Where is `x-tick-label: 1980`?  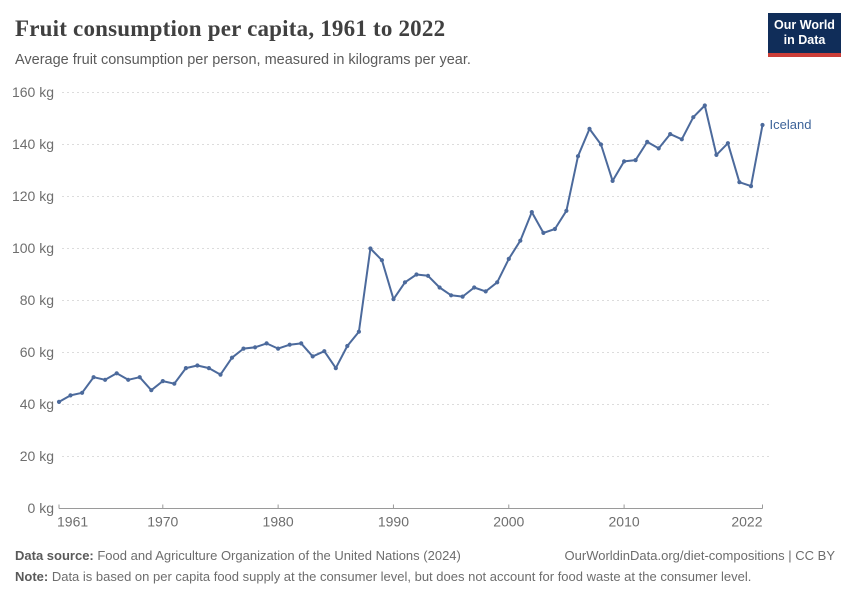
x-tick-label: 1980 is located at coordinates (278, 522).